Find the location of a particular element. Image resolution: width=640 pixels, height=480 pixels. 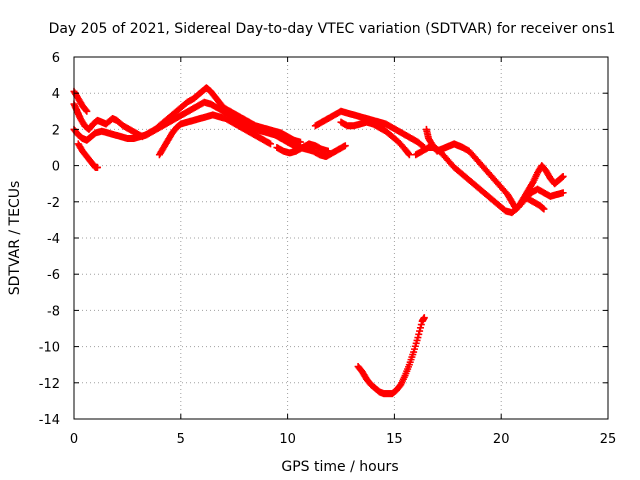

series-sat-track-g is located at coordinates (369, 129).